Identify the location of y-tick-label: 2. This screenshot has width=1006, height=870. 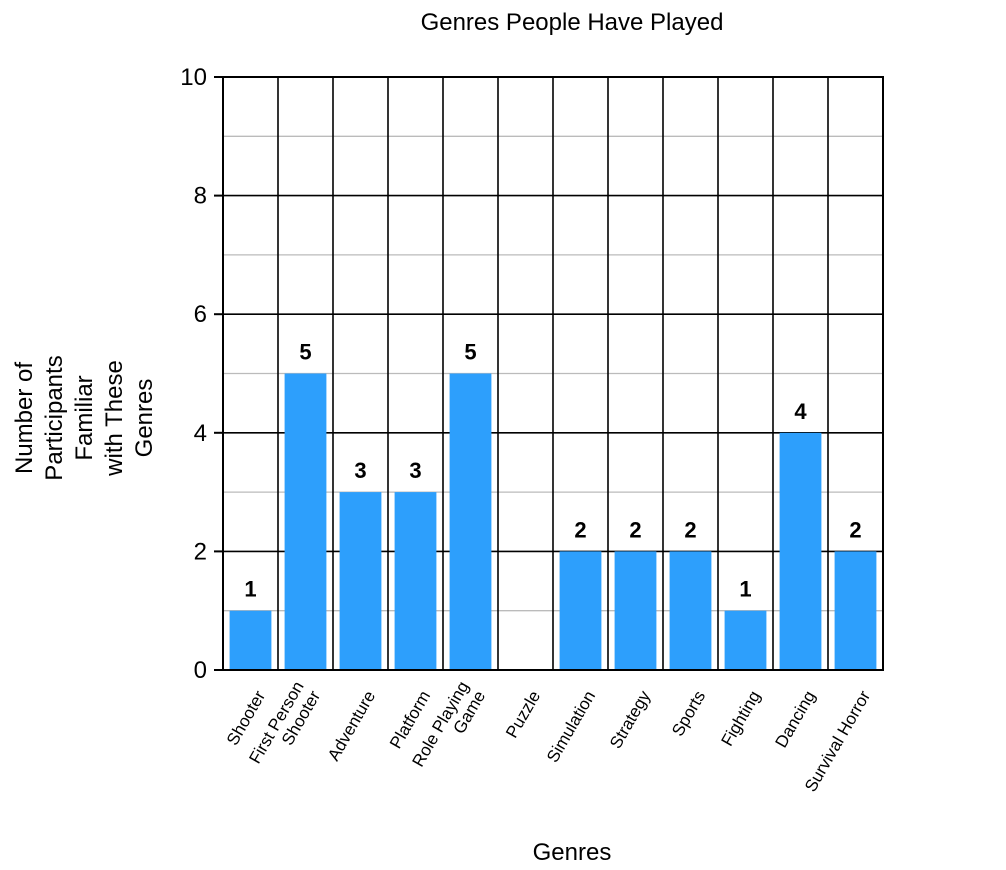
(200, 551).